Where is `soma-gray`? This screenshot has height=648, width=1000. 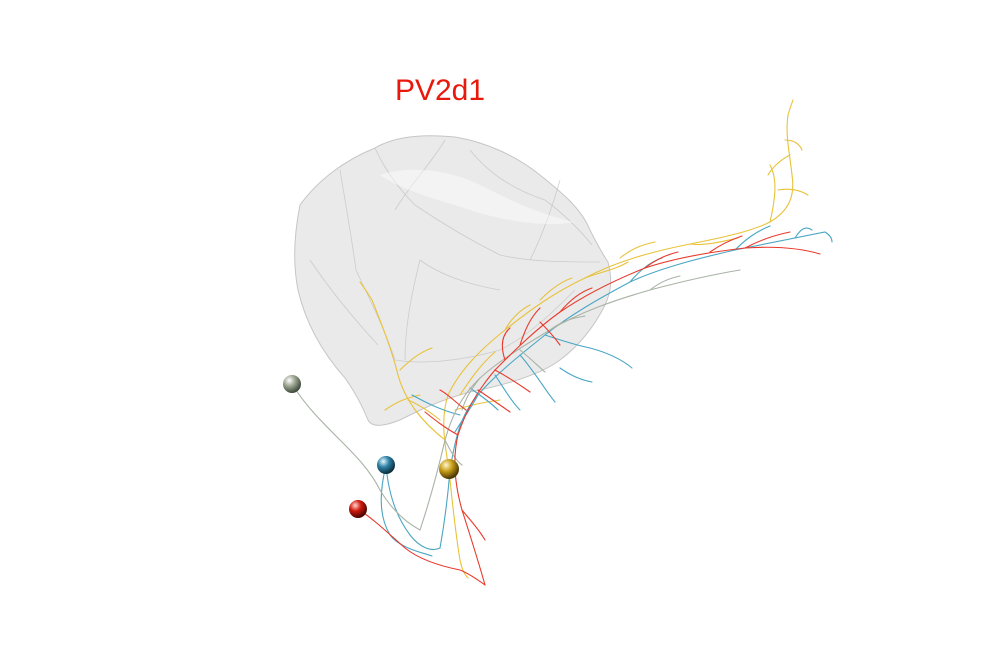
soma-gray is located at coordinates (292, 384).